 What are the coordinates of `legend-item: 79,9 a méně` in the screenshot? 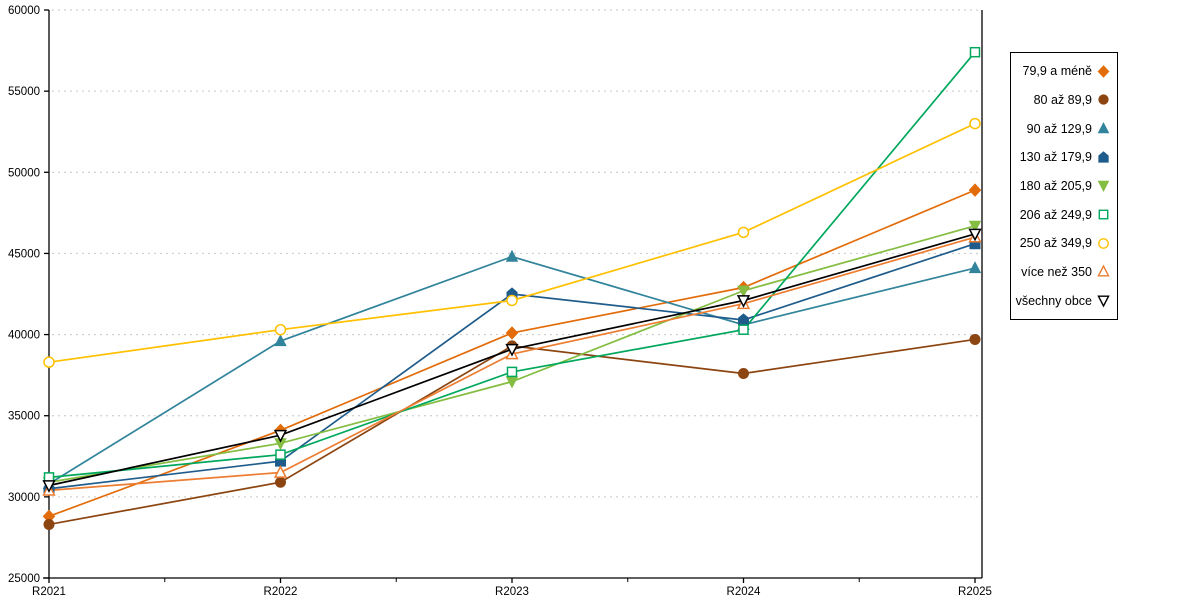 It's located at (1062, 71).